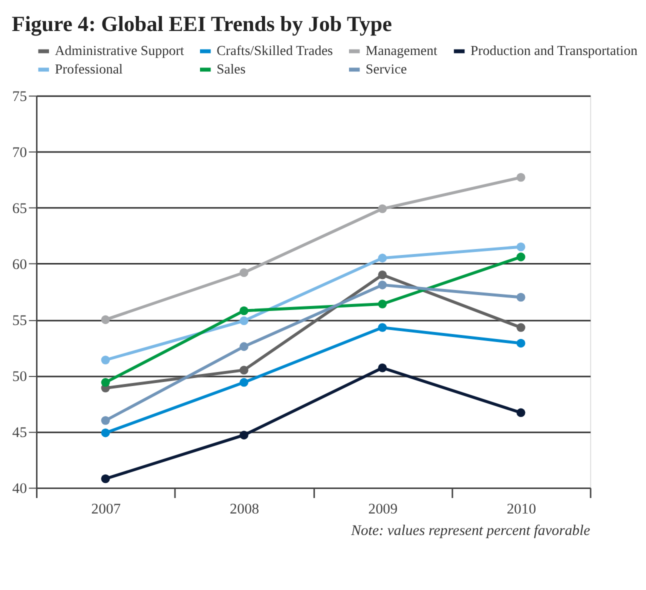 The image size is (646, 590). Describe the element at coordinates (245, 510) in the screenshot. I see `x-tick-label: 2008` at that location.